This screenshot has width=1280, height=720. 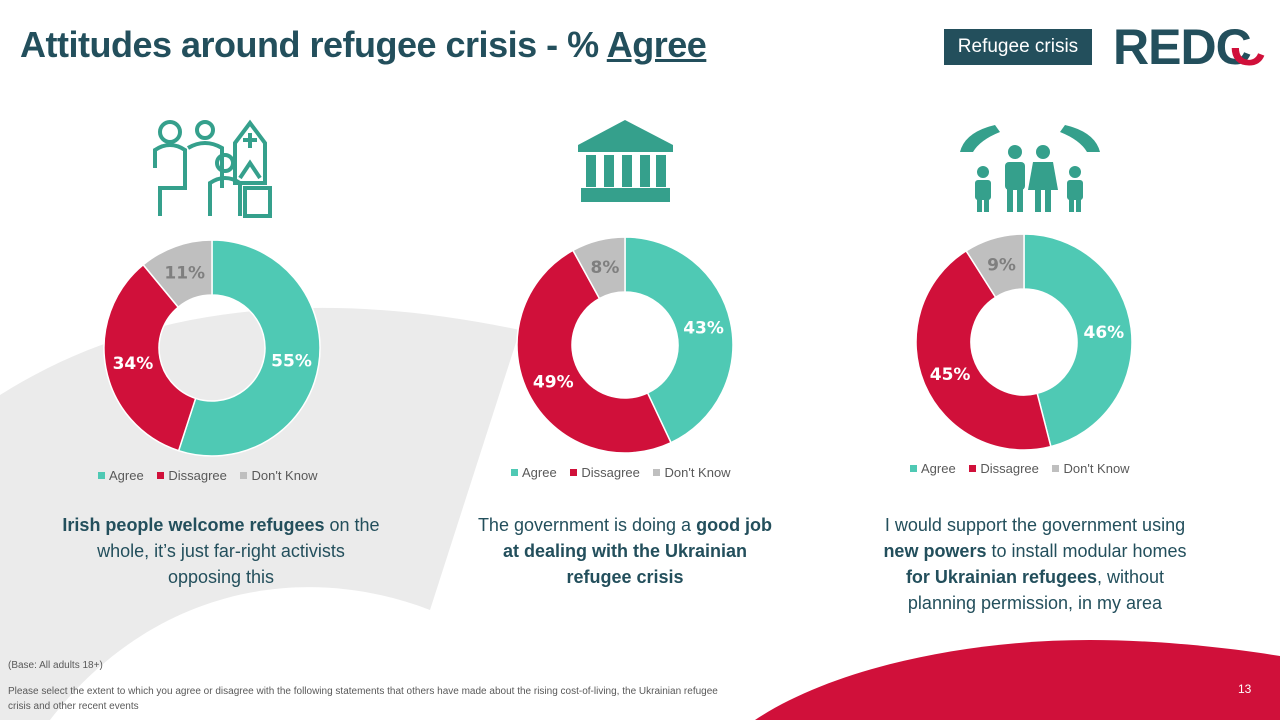 I want to click on data-label-dont-know: 8%, so click(x=605, y=268).